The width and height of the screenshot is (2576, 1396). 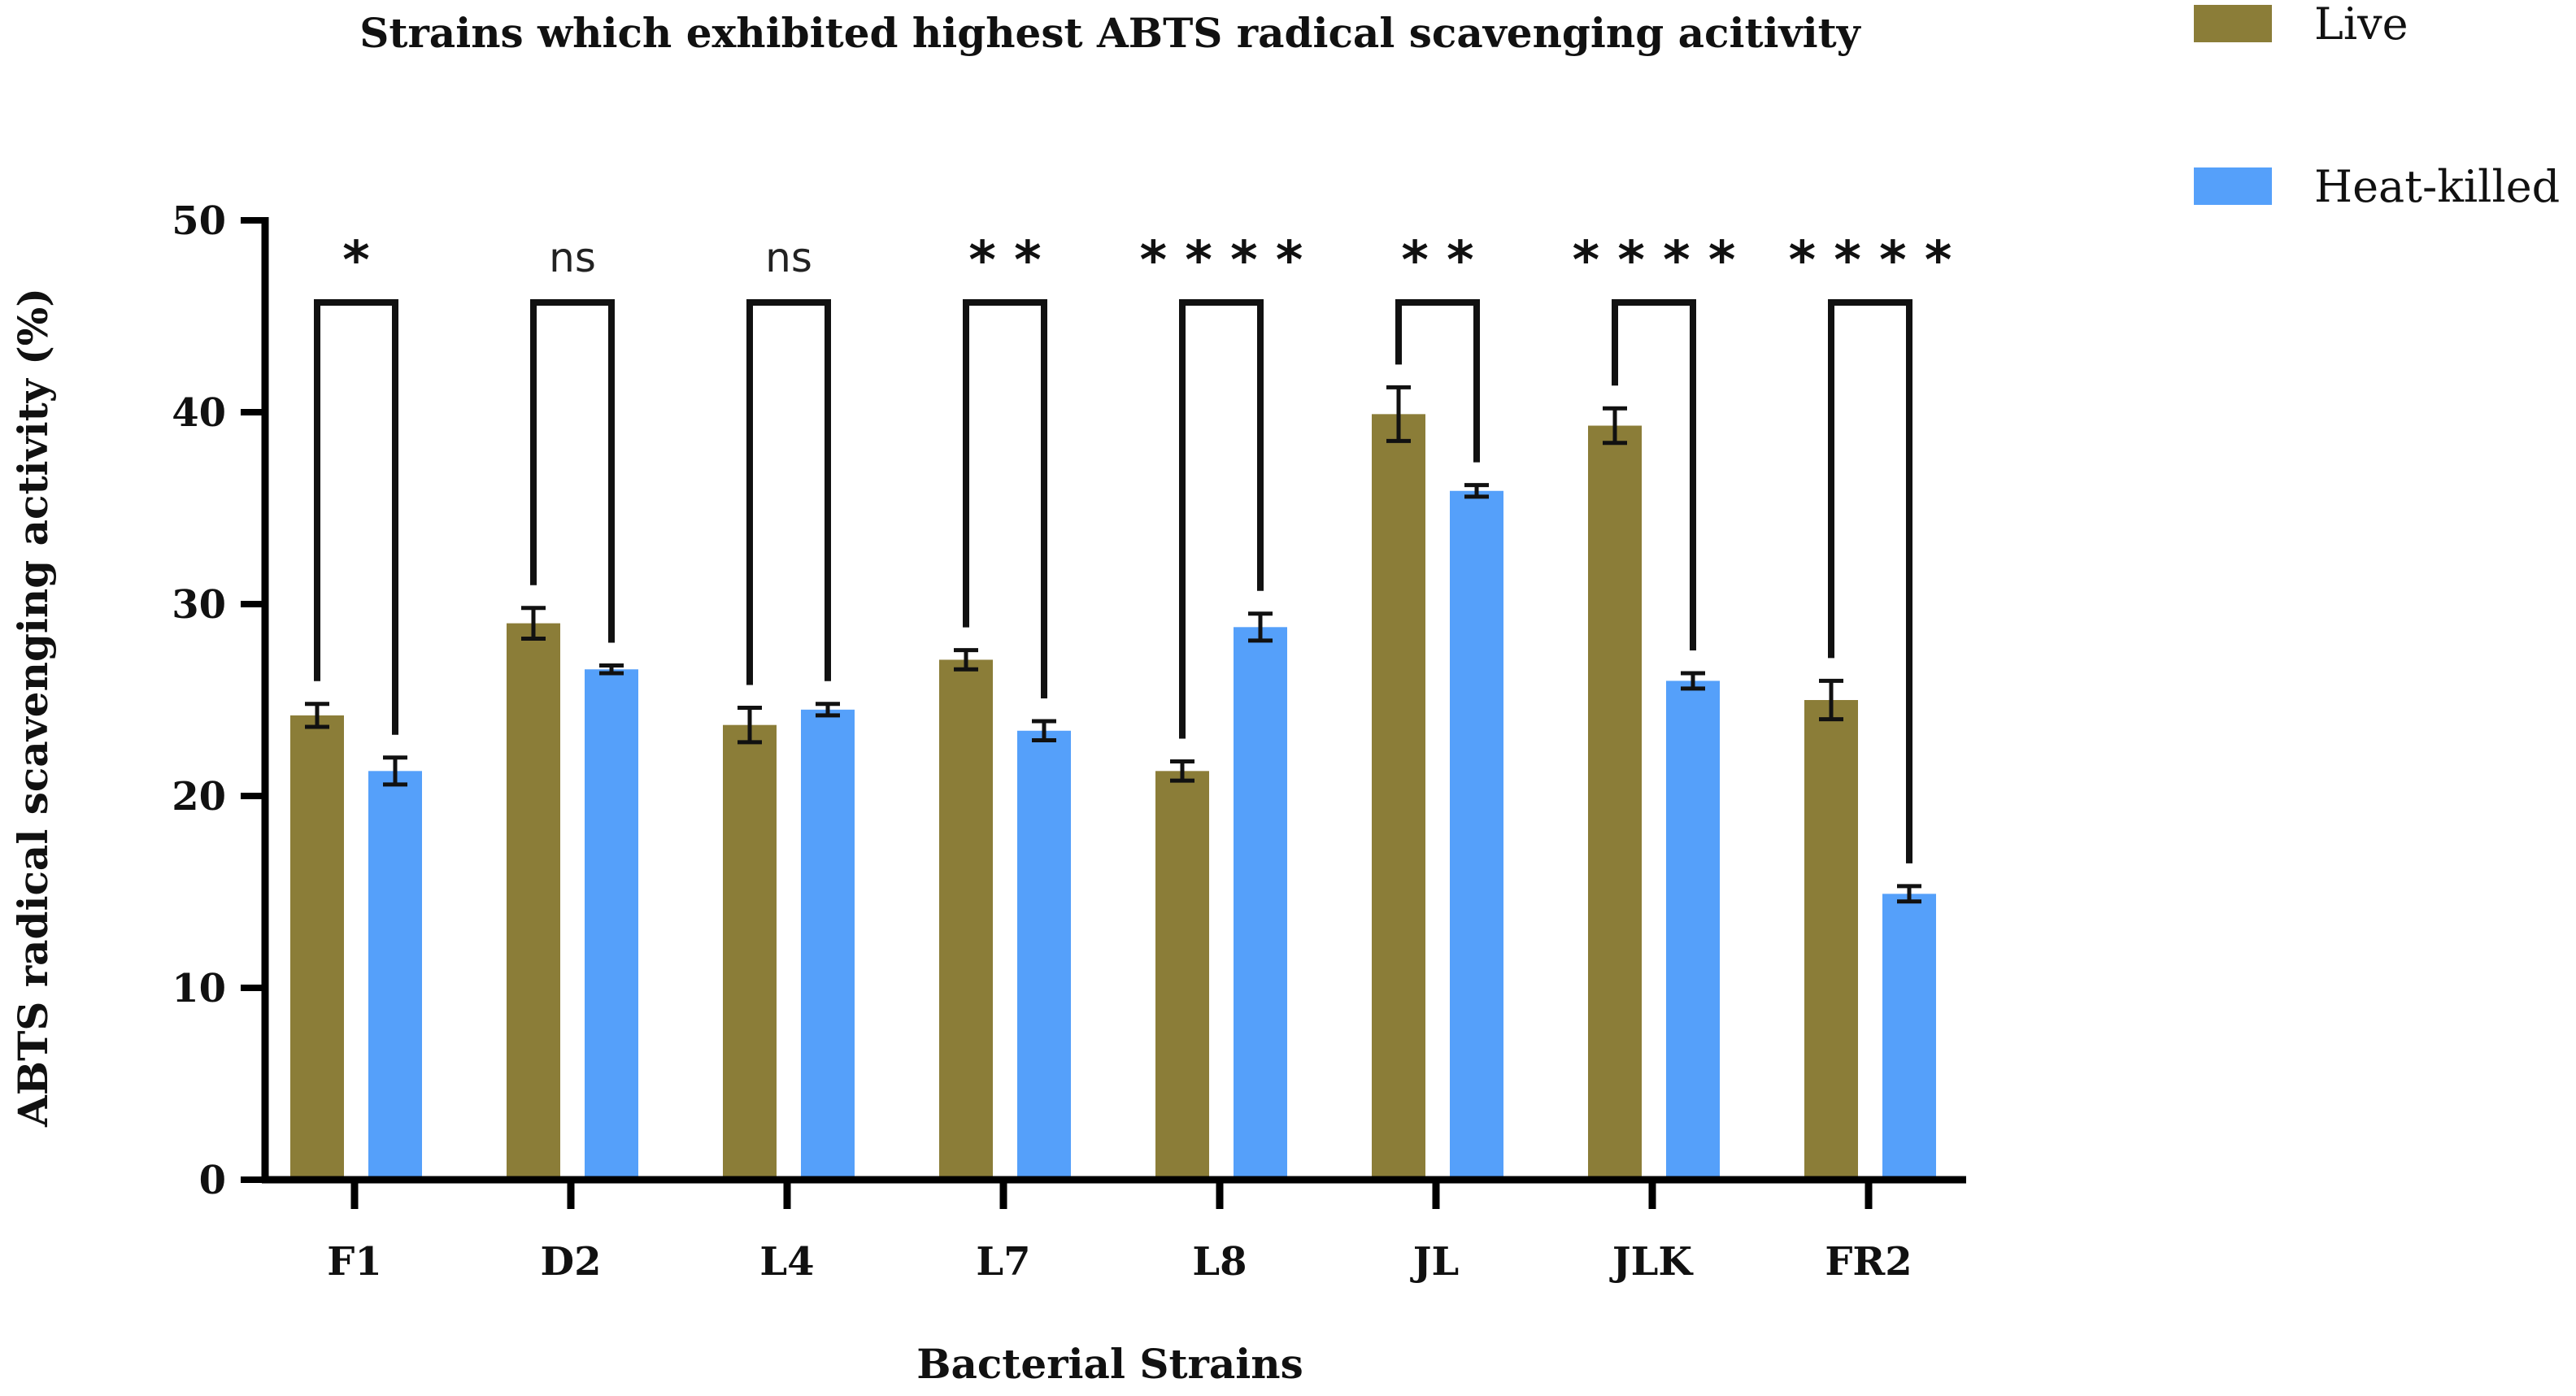 I want to click on x-tick-label-l7: L7, so click(x=1003, y=1262).